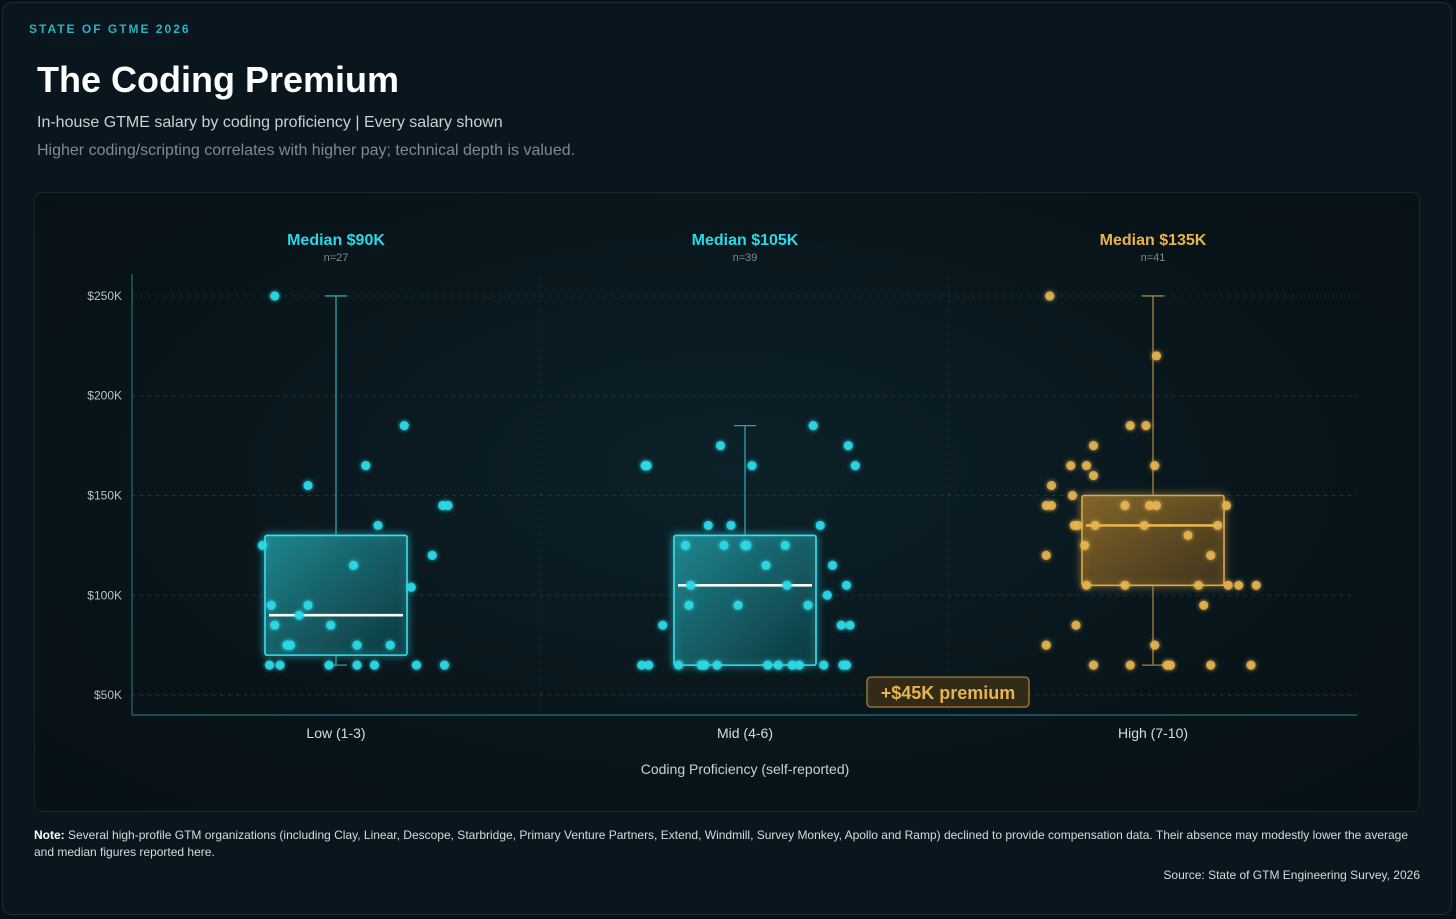 This screenshot has height=919, width=1456. Describe the element at coordinates (948, 692) in the screenshot. I see `premium-badge` at that location.